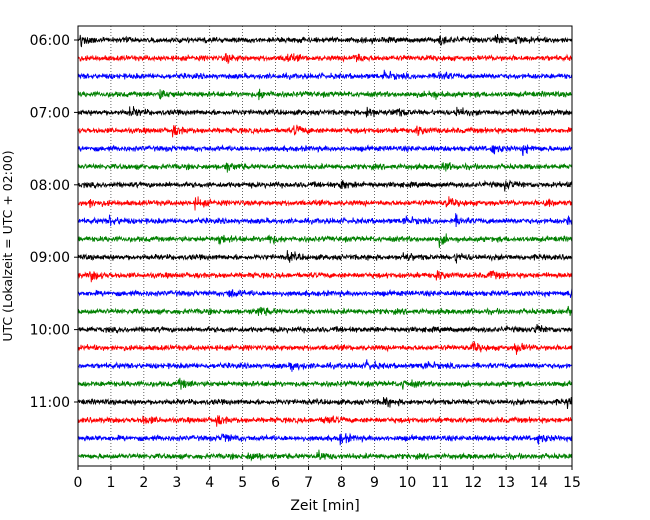 Image resolution: width=650 pixels, height=520 pixels. What do you see at coordinates (242, 483) in the screenshot?
I see `x-tick-label: 5` at bounding box center [242, 483].